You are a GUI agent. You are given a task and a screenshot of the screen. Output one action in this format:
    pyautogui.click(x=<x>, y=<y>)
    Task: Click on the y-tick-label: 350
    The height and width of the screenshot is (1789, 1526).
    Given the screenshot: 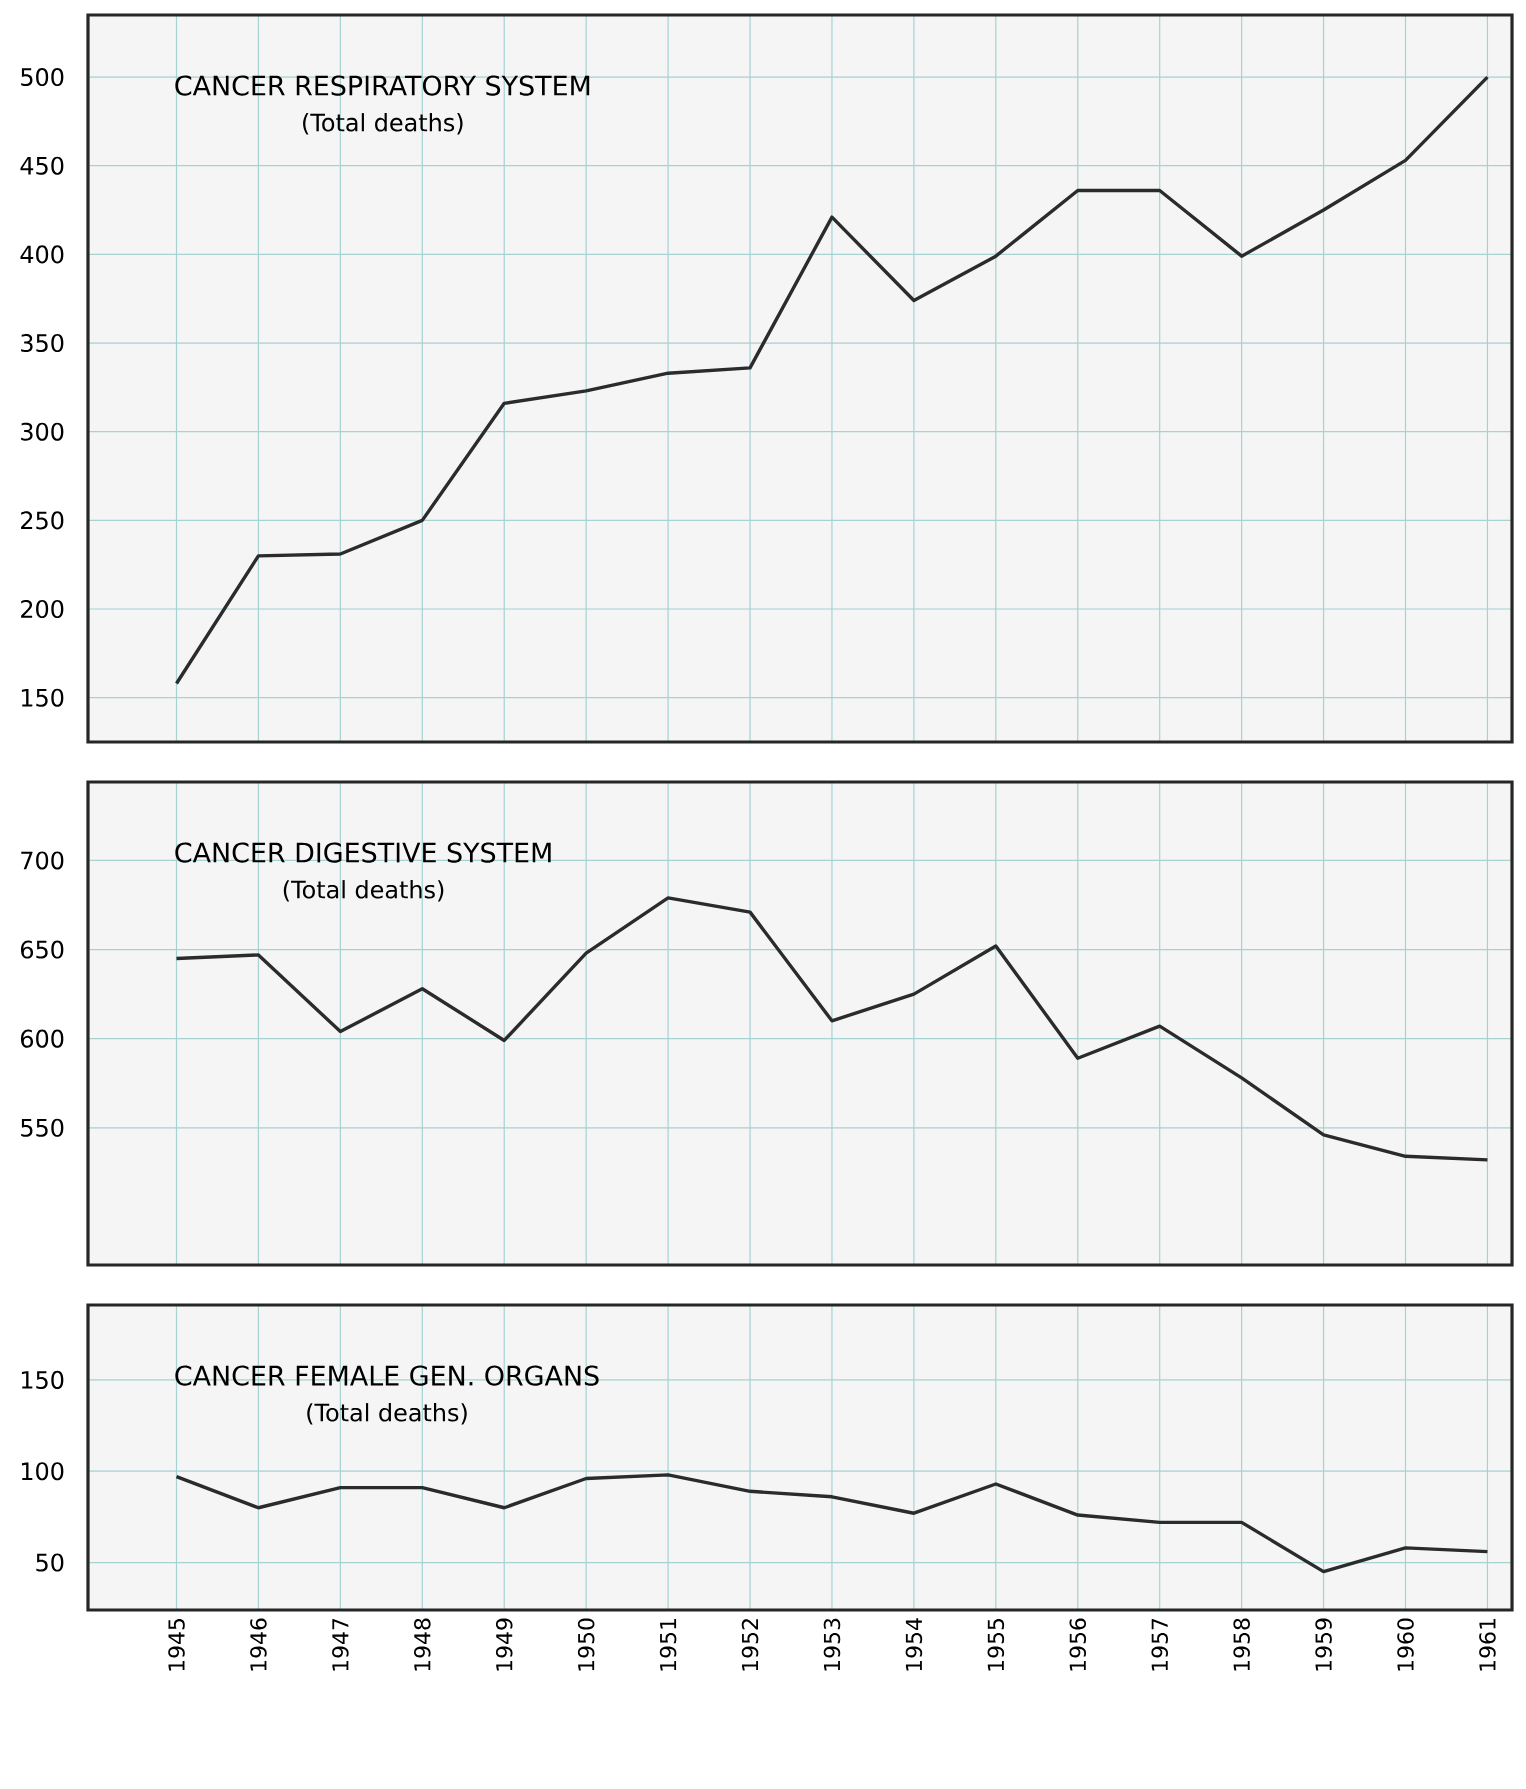 What is the action you would take?
    pyautogui.click(x=42, y=343)
    